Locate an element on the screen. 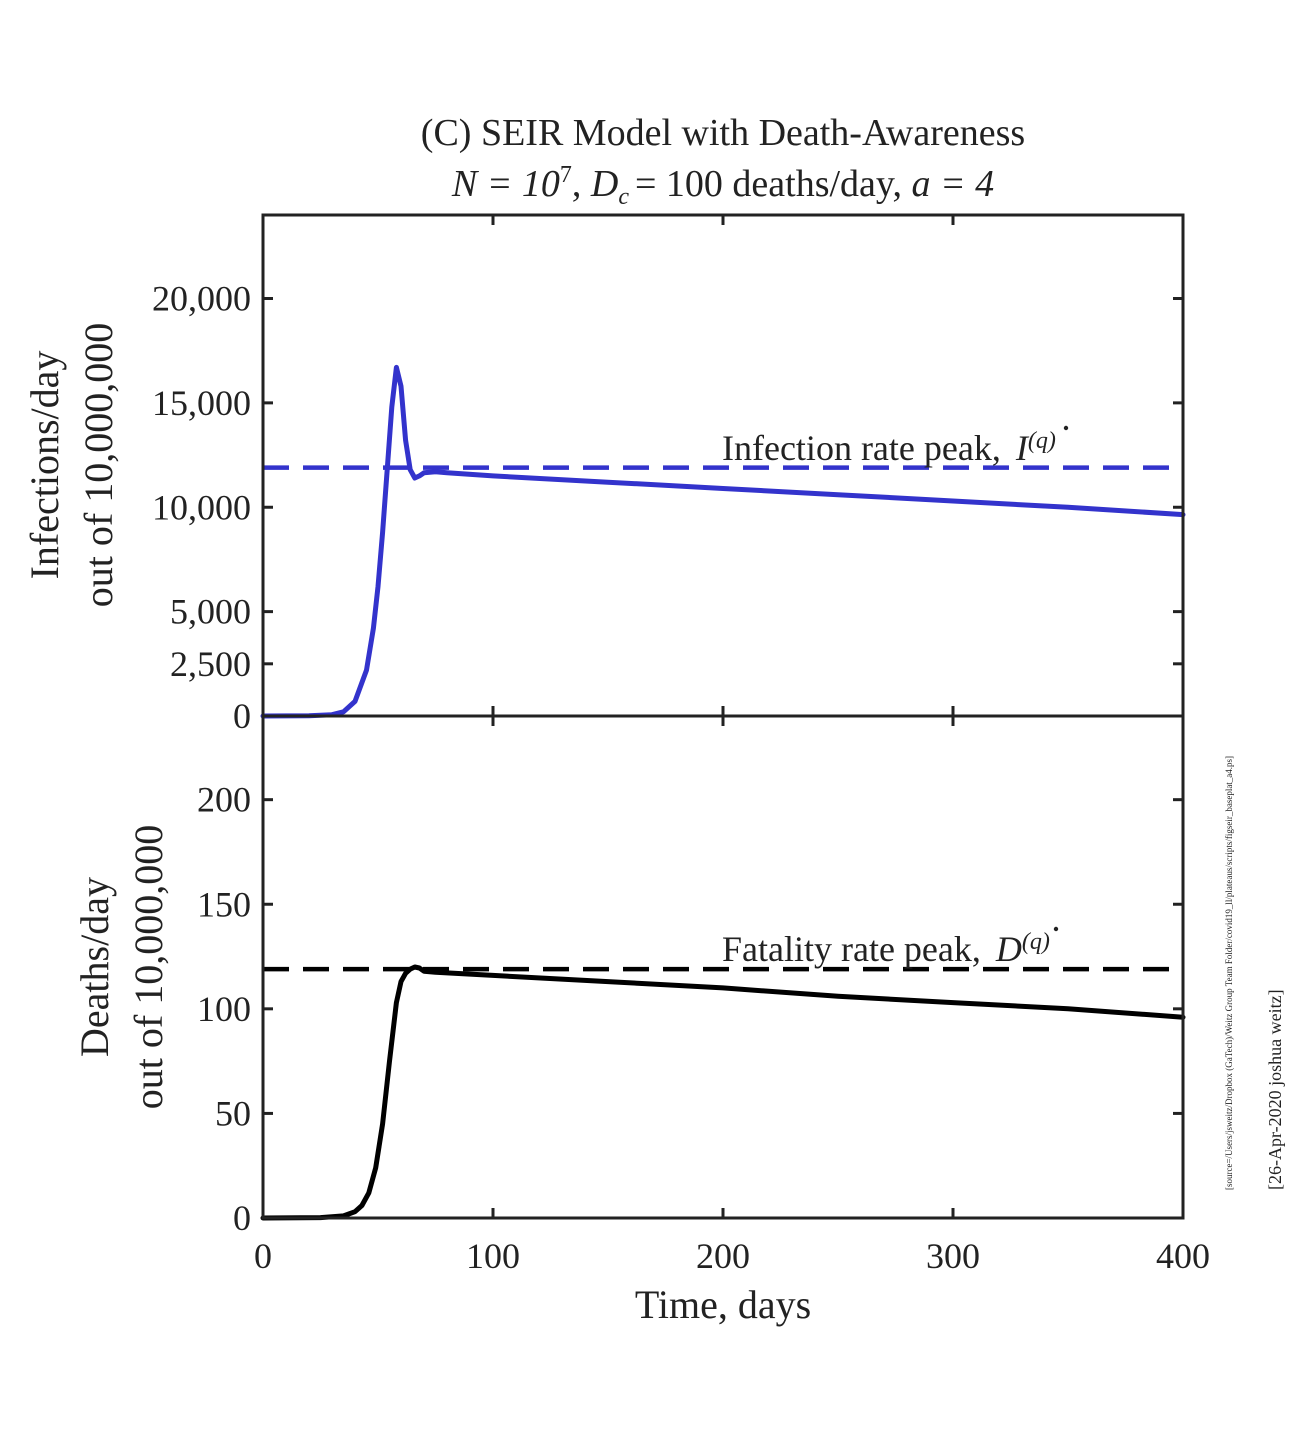  infections-y-tick-label: 20,000 is located at coordinates (201, 299).